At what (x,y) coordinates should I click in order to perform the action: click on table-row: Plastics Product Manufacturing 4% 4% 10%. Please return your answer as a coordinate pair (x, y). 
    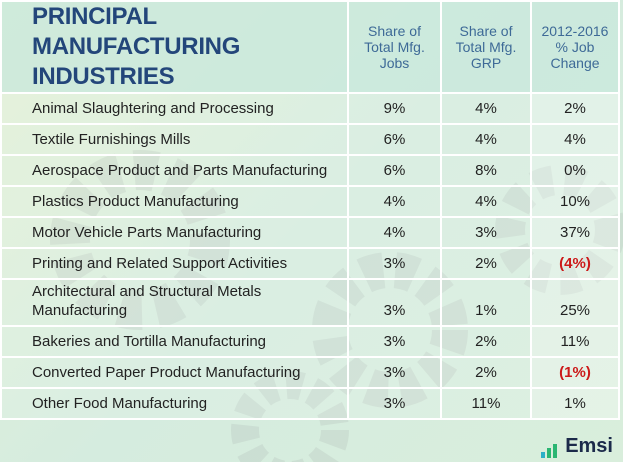
    Looking at the image, I should click on (310, 201).